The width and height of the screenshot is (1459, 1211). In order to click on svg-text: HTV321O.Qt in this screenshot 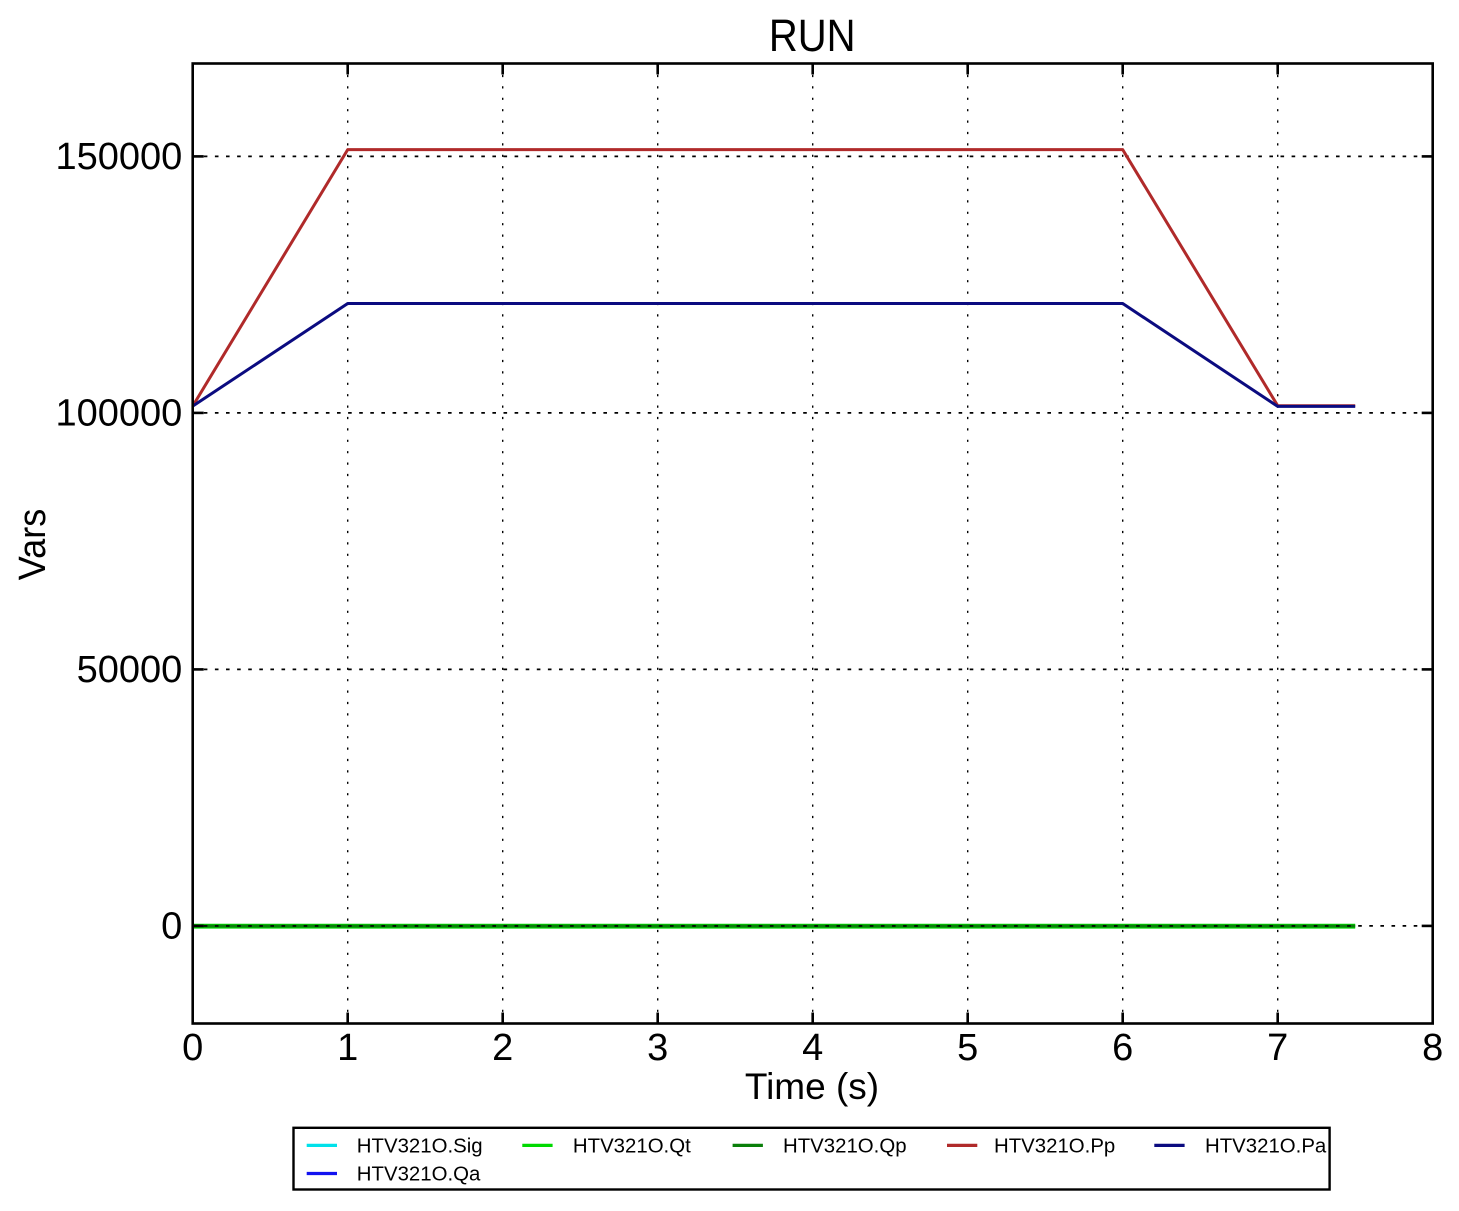, I will do `click(632, 1147)`.